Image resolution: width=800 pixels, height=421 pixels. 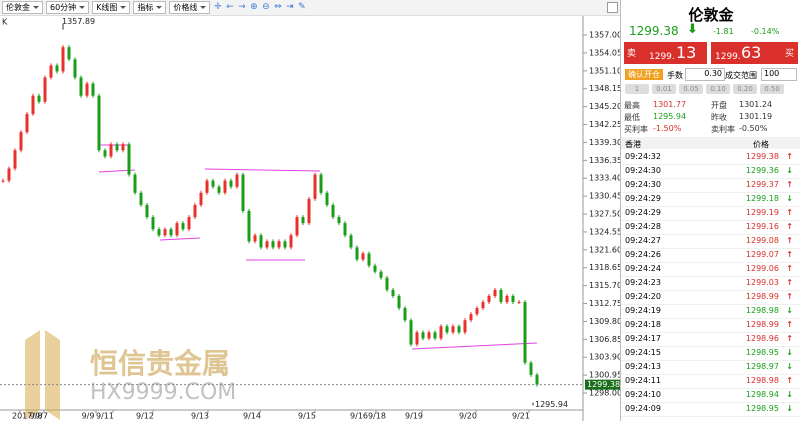 What do you see at coordinates (242, 7) in the screenshot?
I see `tool-icon: →` at bounding box center [242, 7].